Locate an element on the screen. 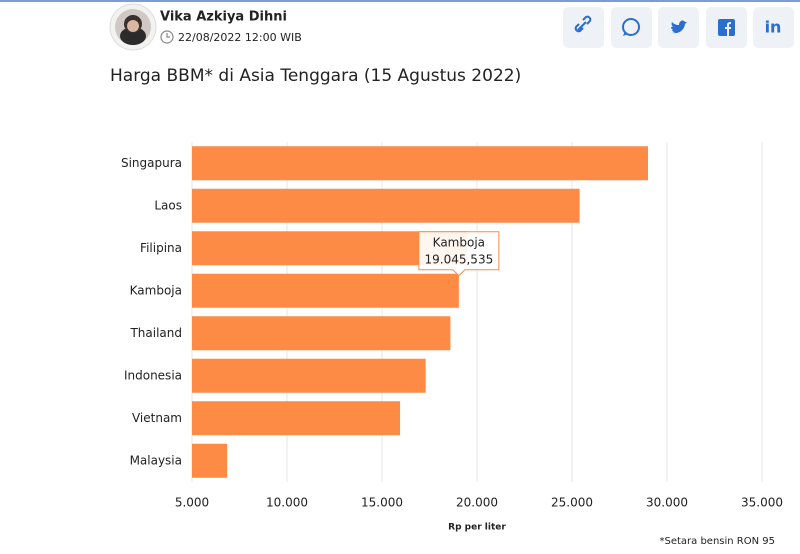  share-twitter is located at coordinates (678, 27).